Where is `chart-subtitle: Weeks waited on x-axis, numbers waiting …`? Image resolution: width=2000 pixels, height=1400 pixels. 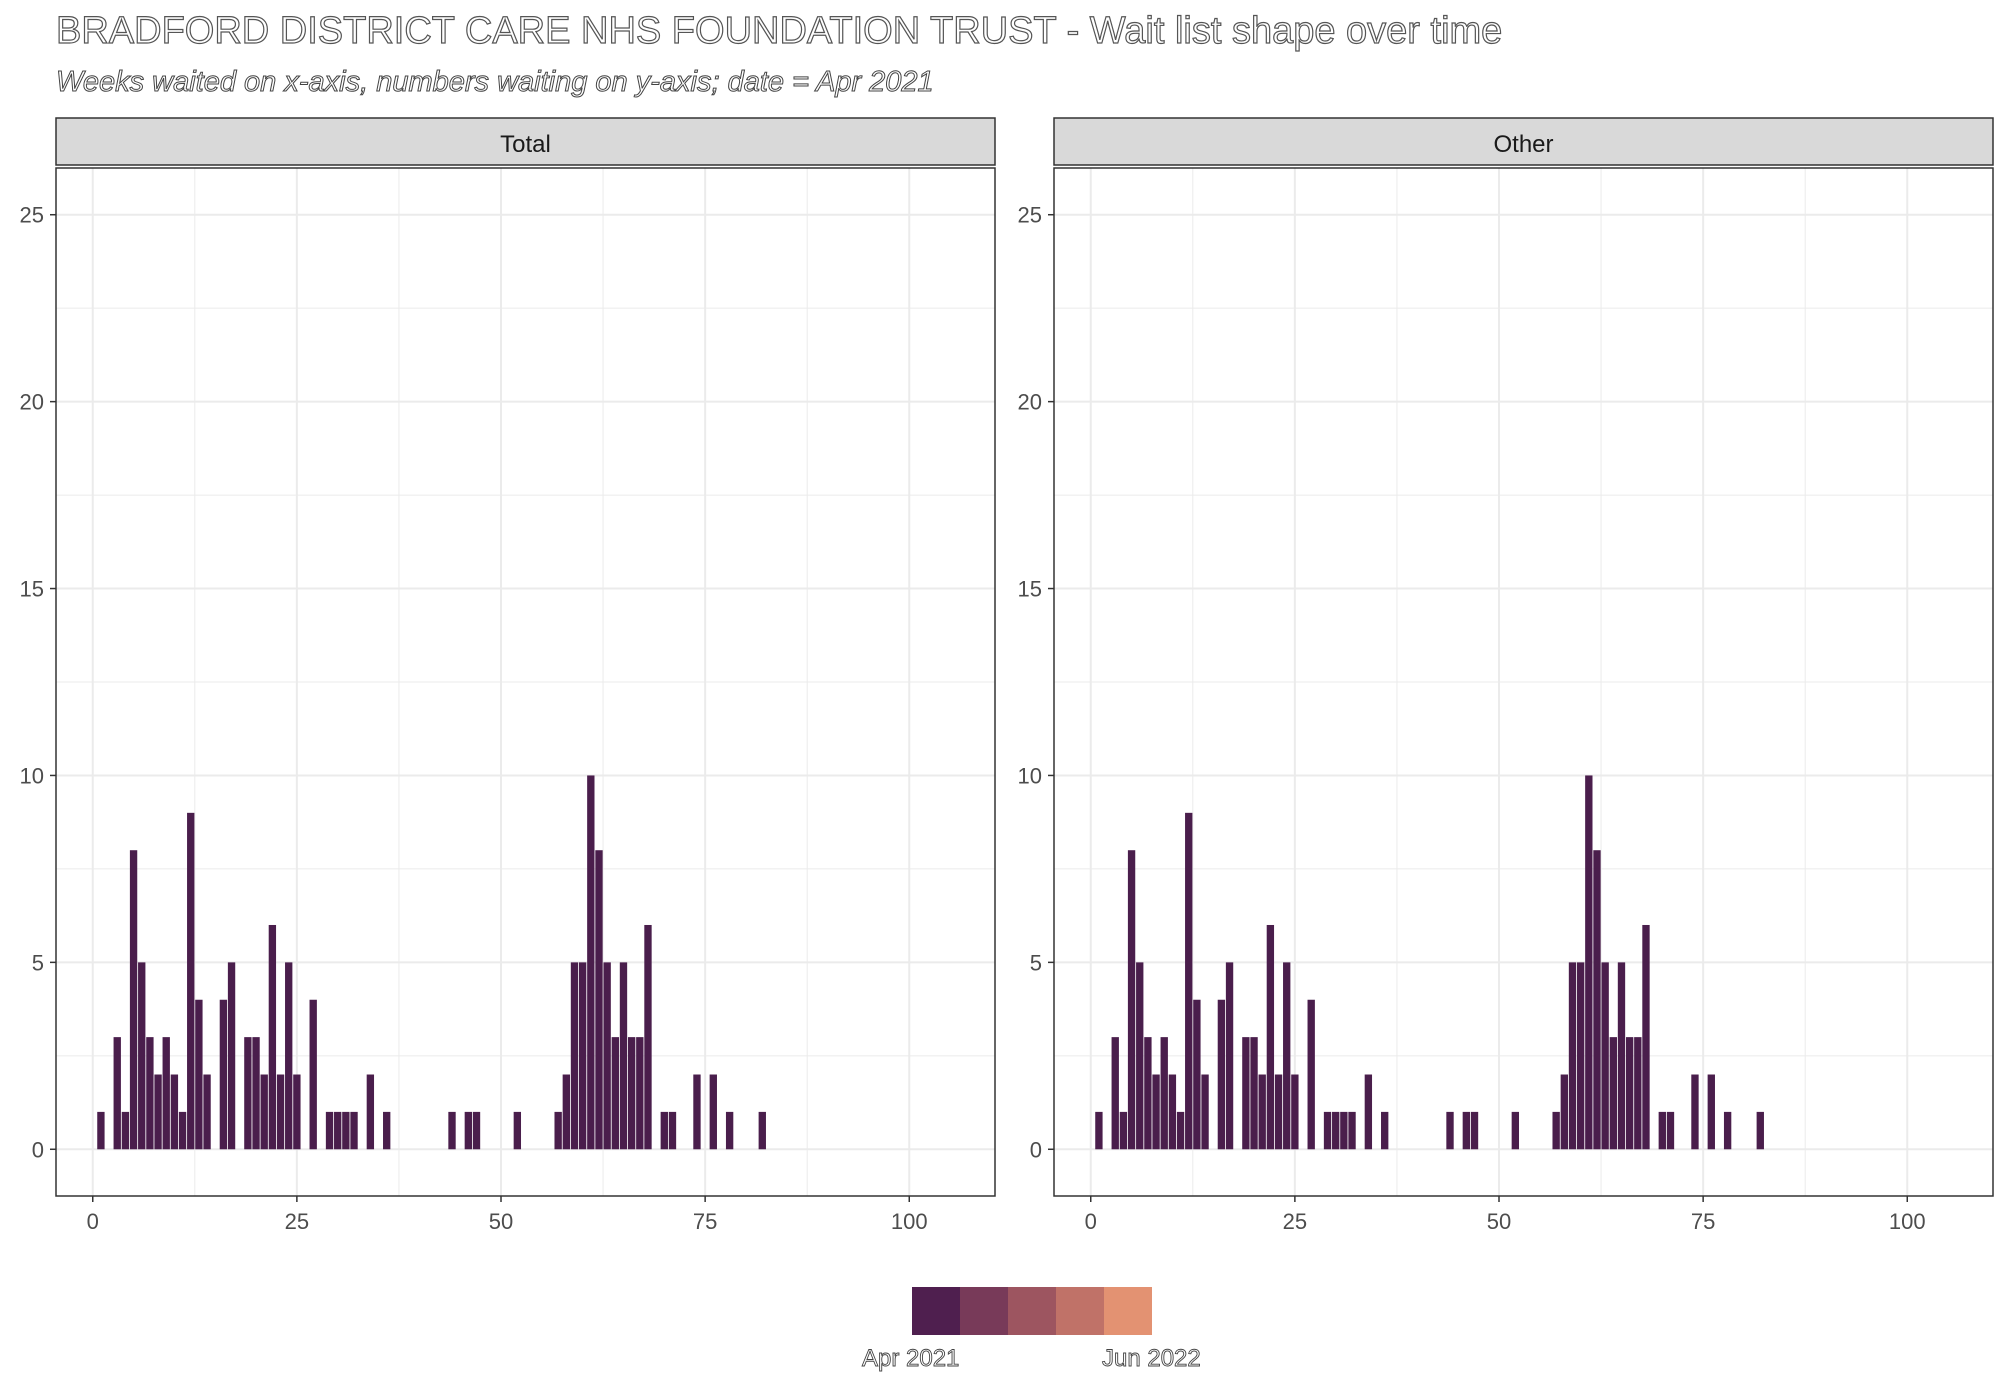 chart-subtitle: Weeks waited on x-axis, numbers waiting … is located at coordinates (495, 82).